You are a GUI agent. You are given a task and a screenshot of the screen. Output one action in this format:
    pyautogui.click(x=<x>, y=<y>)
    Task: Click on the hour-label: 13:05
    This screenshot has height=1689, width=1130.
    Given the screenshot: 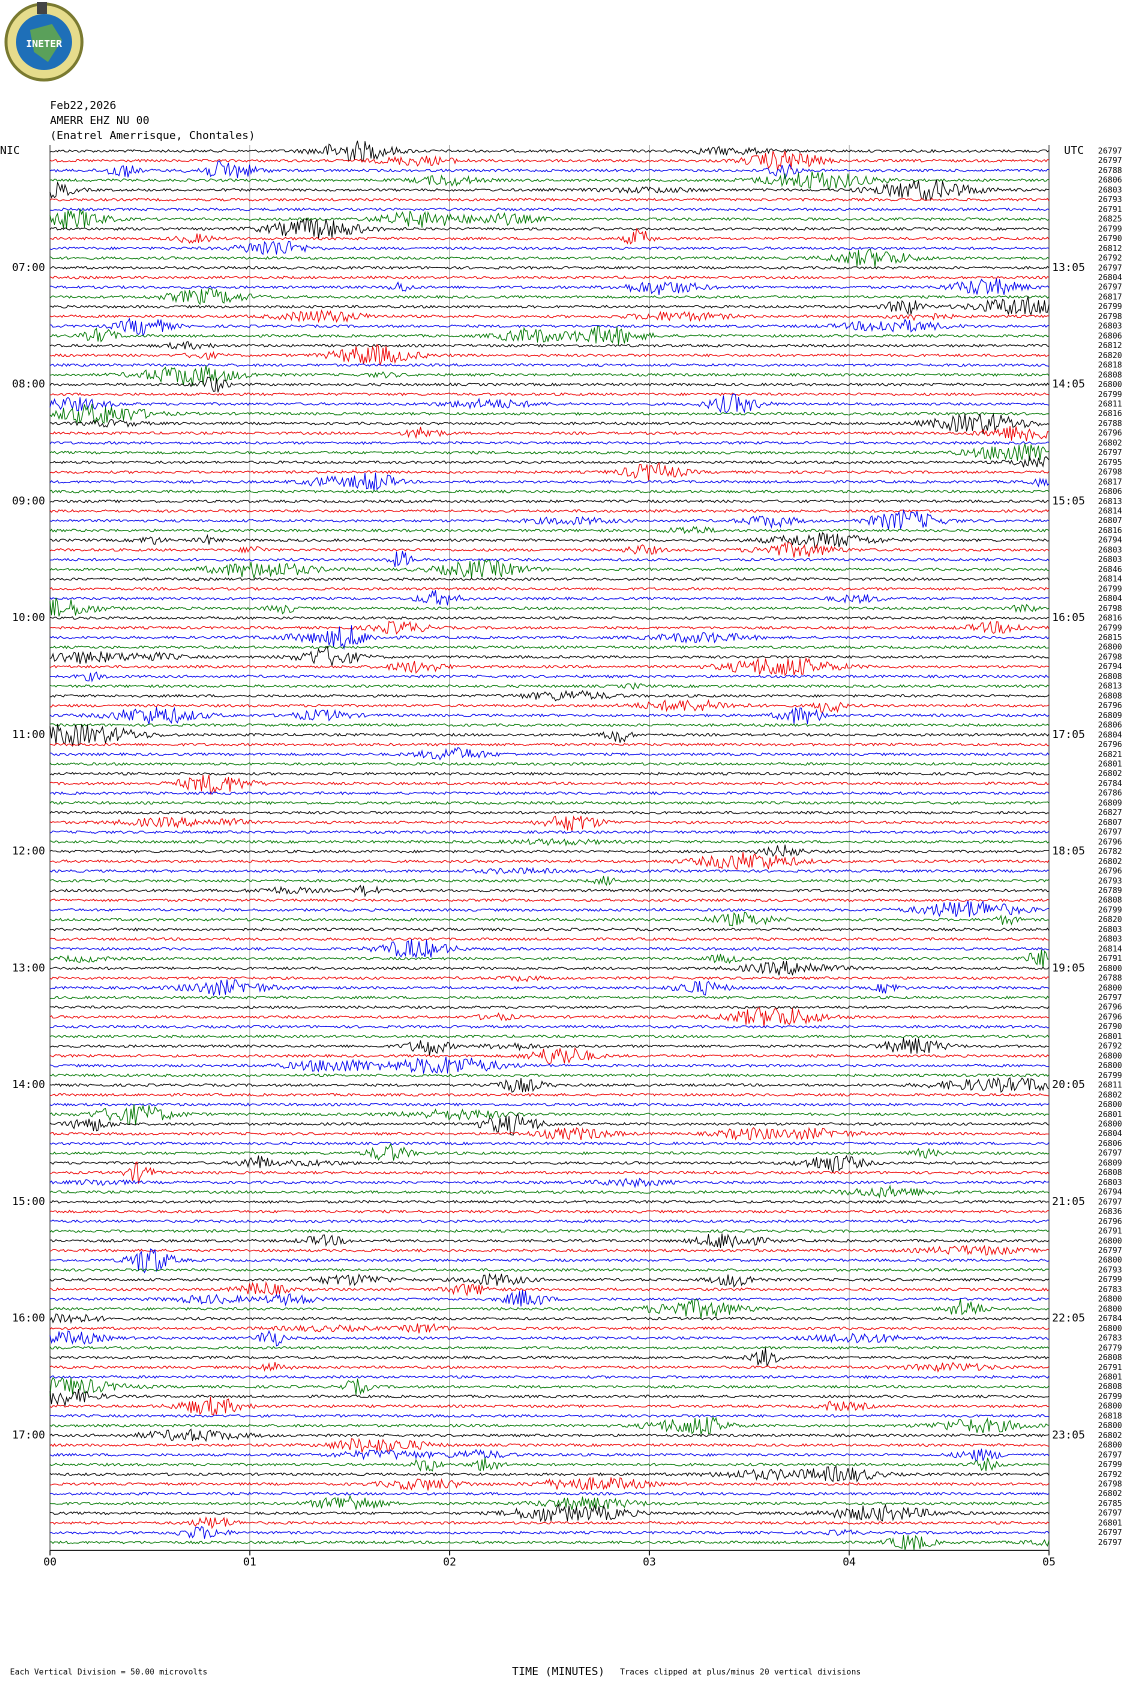 What is the action you would take?
    pyautogui.click(x=1068, y=267)
    